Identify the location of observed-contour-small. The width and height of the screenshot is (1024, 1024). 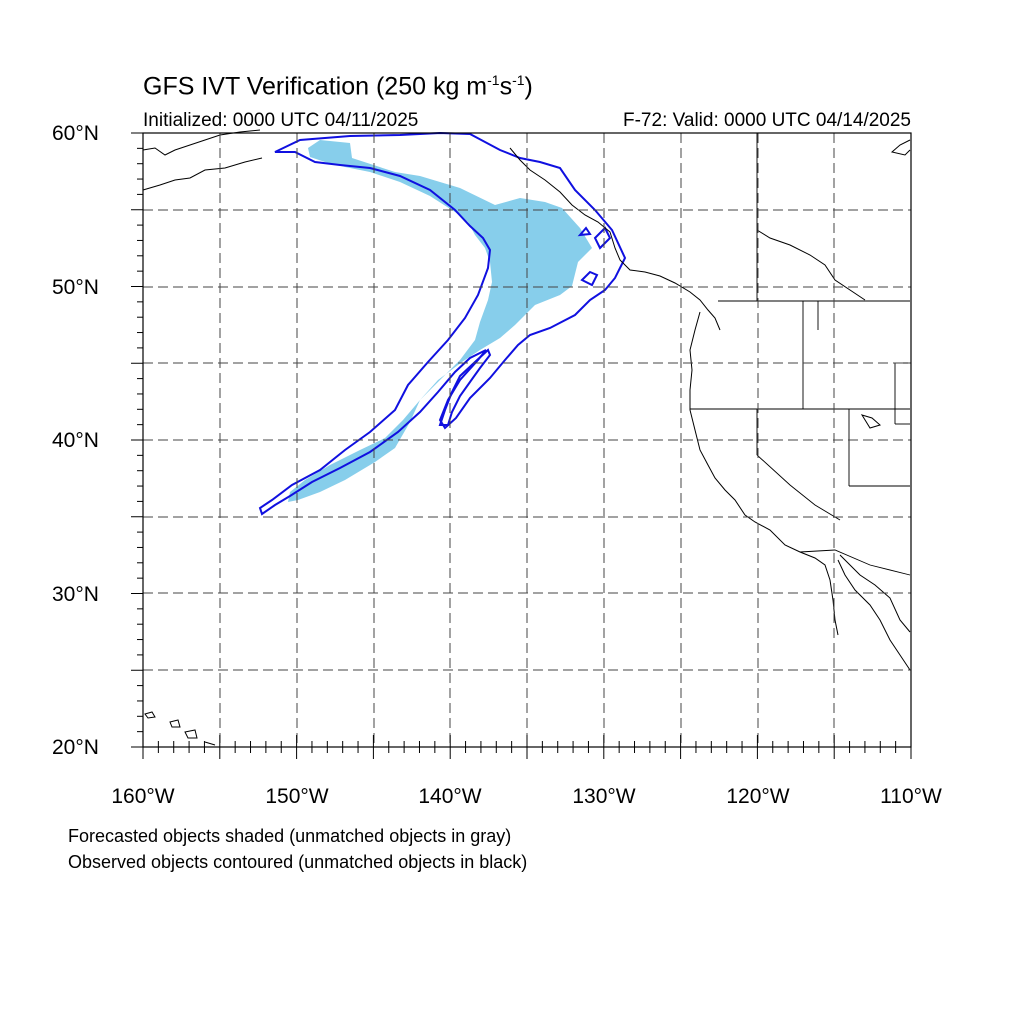
(594, 256).